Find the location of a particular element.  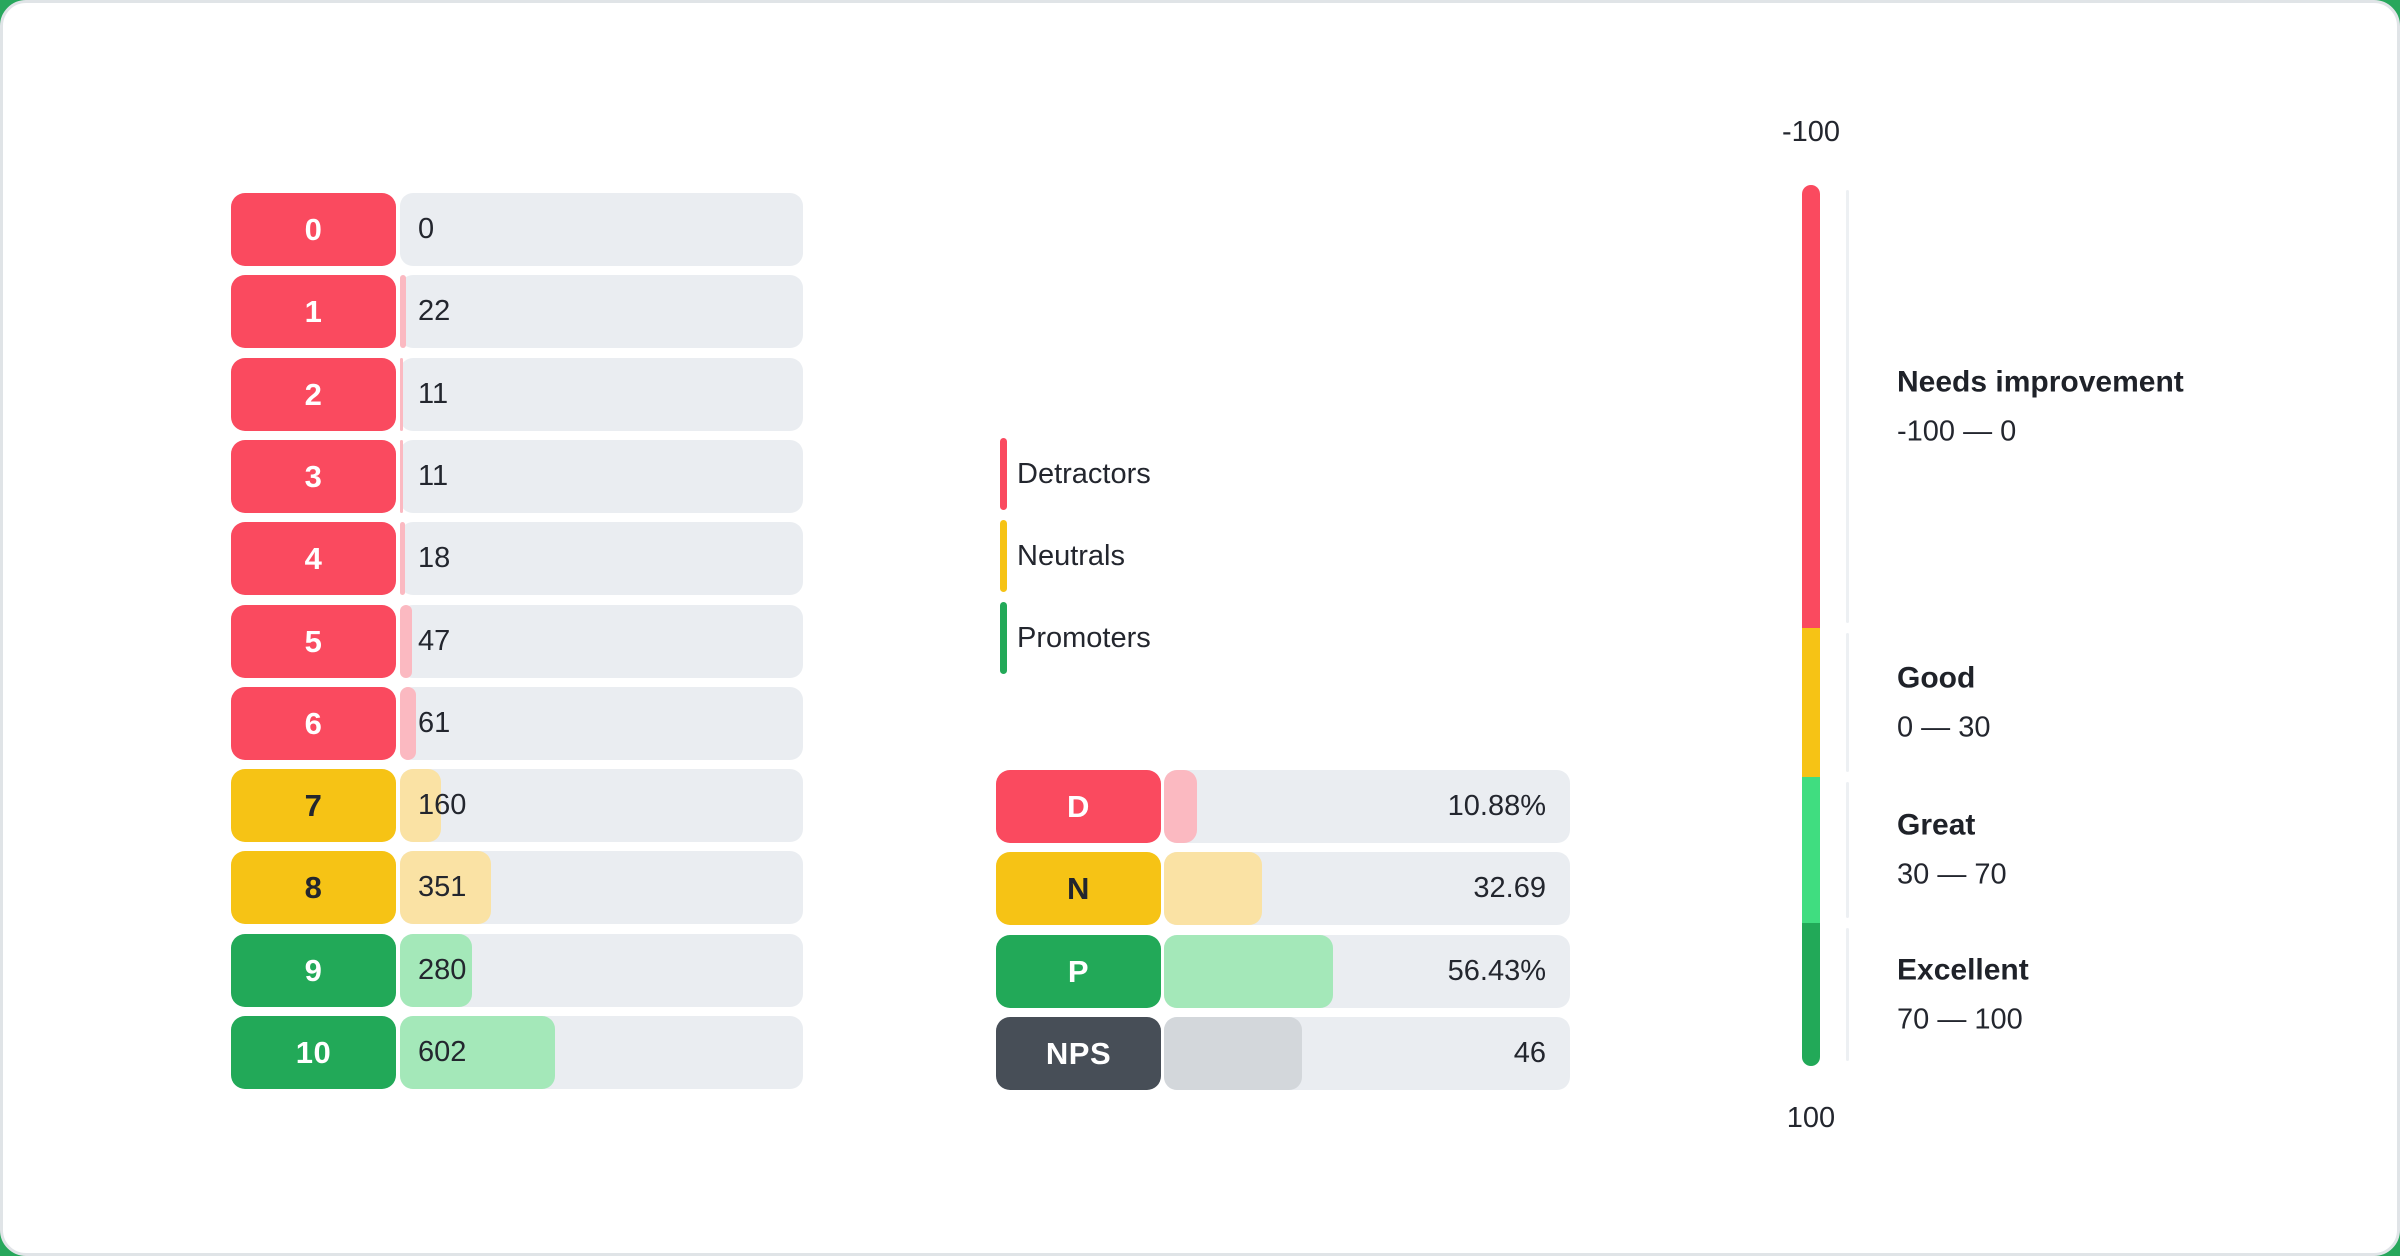

score-row: 6 61 is located at coordinates (517, 723).